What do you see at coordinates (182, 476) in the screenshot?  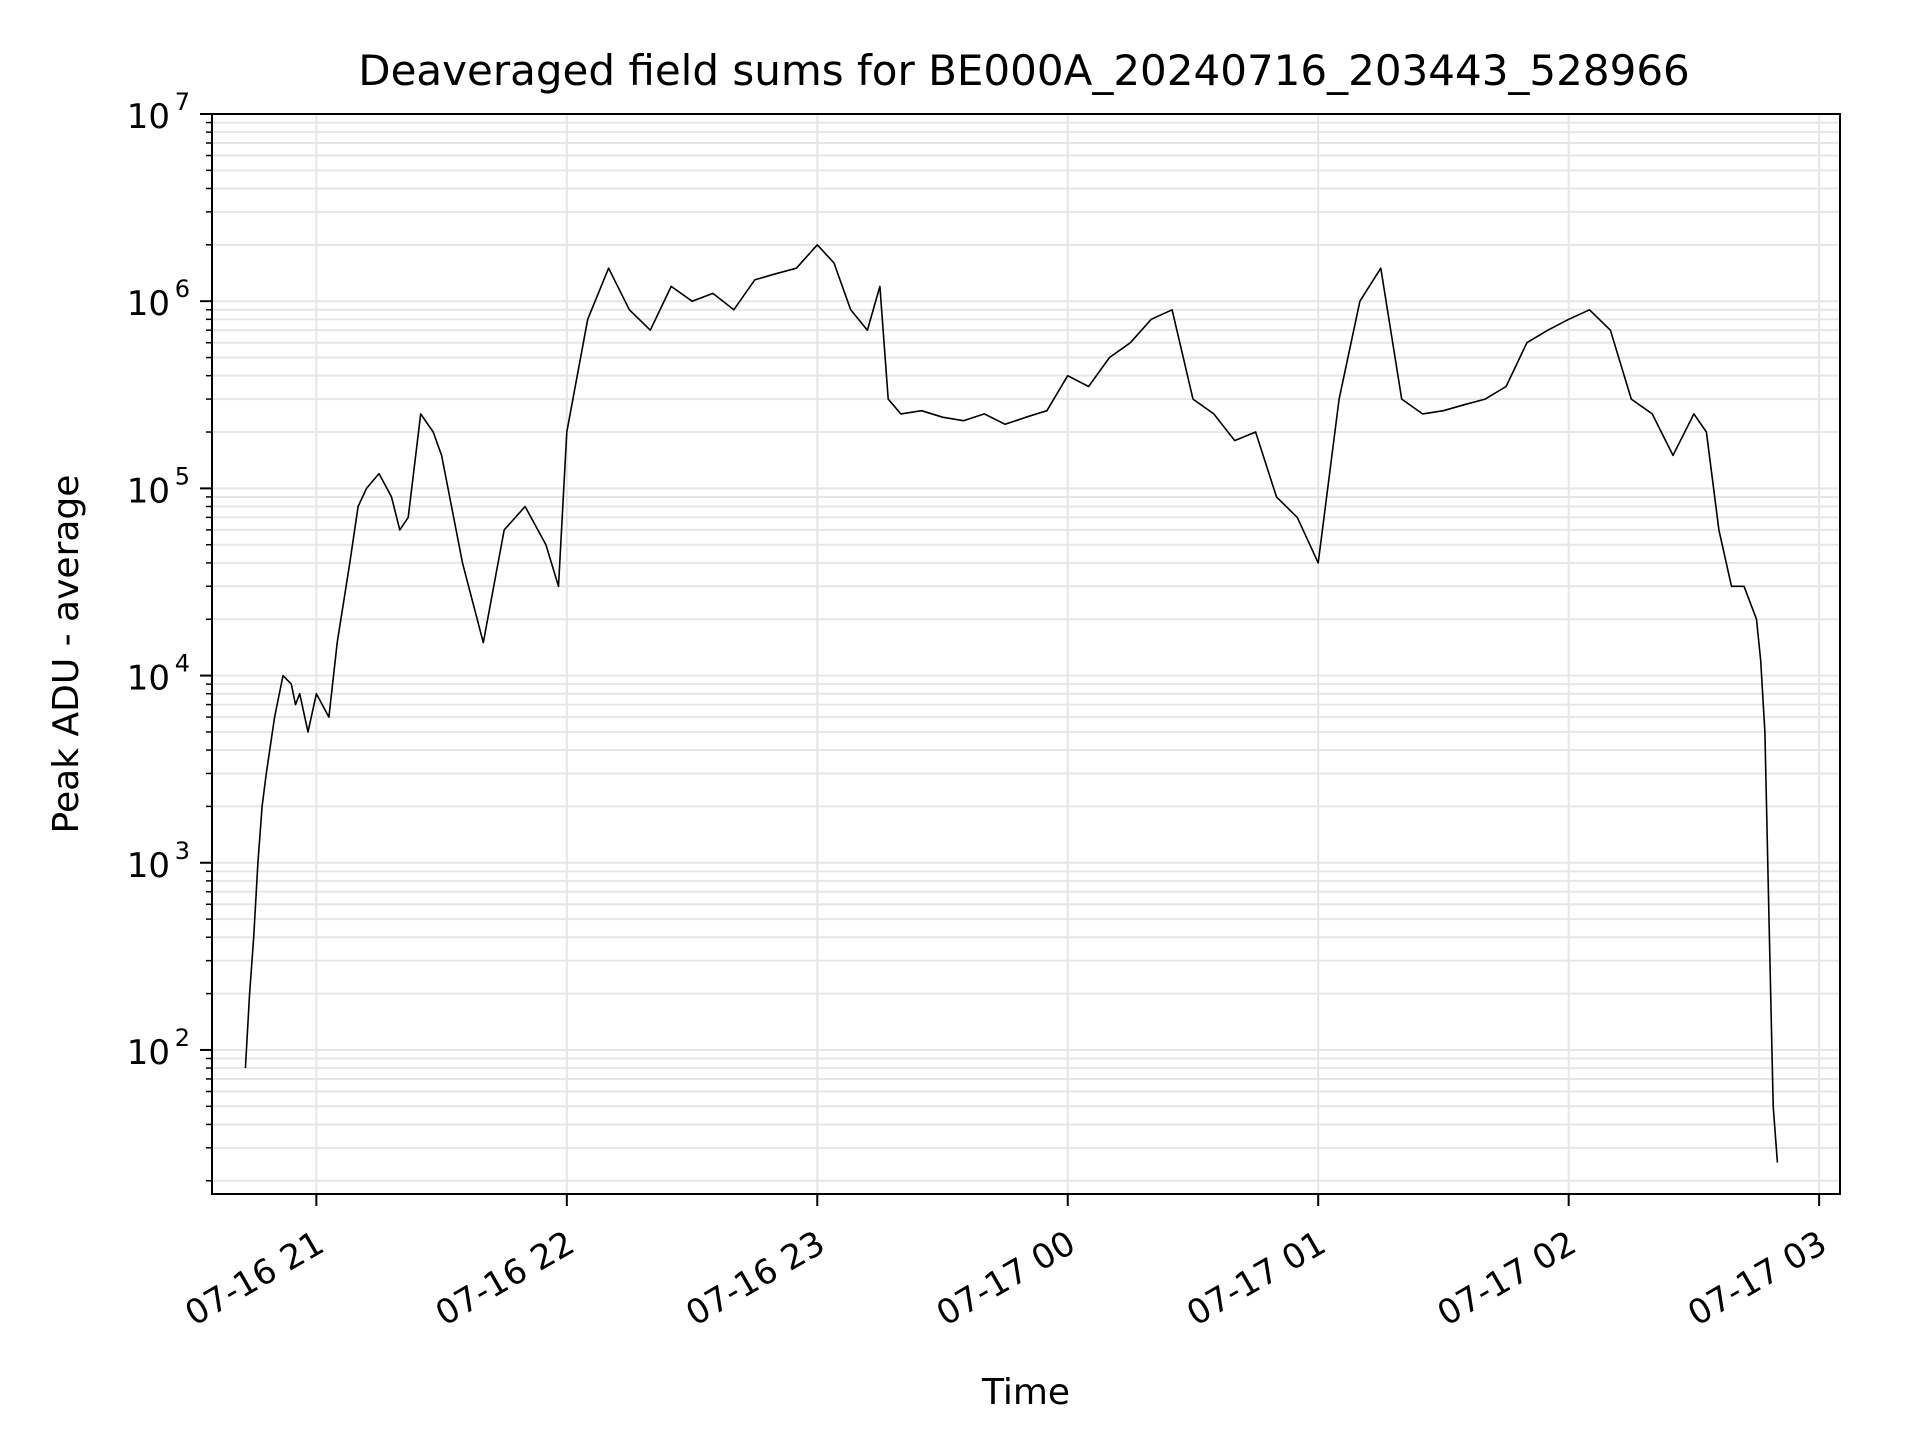 I see `y-tick-exponent: 5` at bounding box center [182, 476].